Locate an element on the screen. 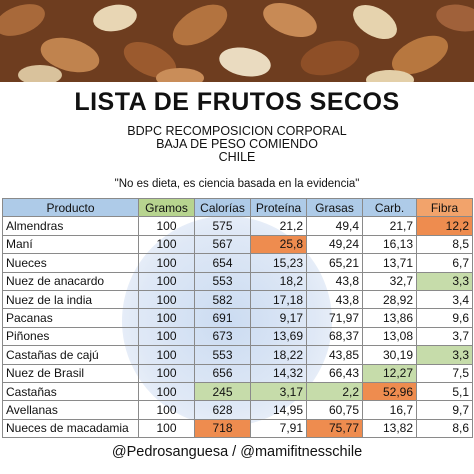 The width and height of the screenshot is (474, 474). table-row: Castañas de cajú 100 553 18,22 43,85 30,19 3,3 is located at coordinates (237, 355).